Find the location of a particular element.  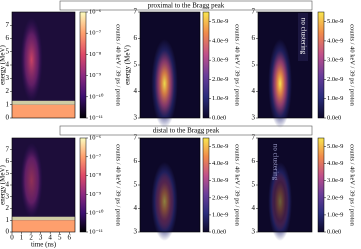

colorbar-tick-label: 10⁻⁶ is located at coordinates (95, 137).